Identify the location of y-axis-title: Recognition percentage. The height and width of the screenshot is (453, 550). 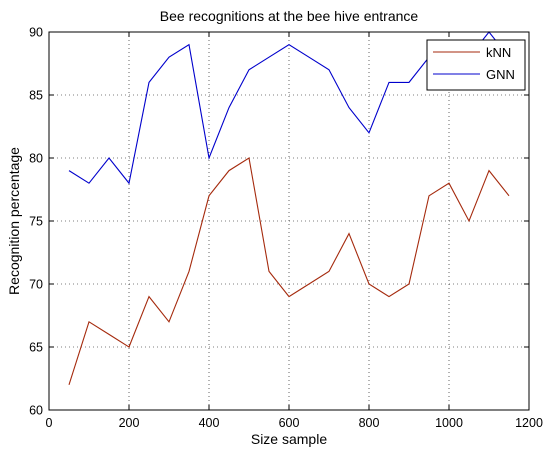
(14, 221).